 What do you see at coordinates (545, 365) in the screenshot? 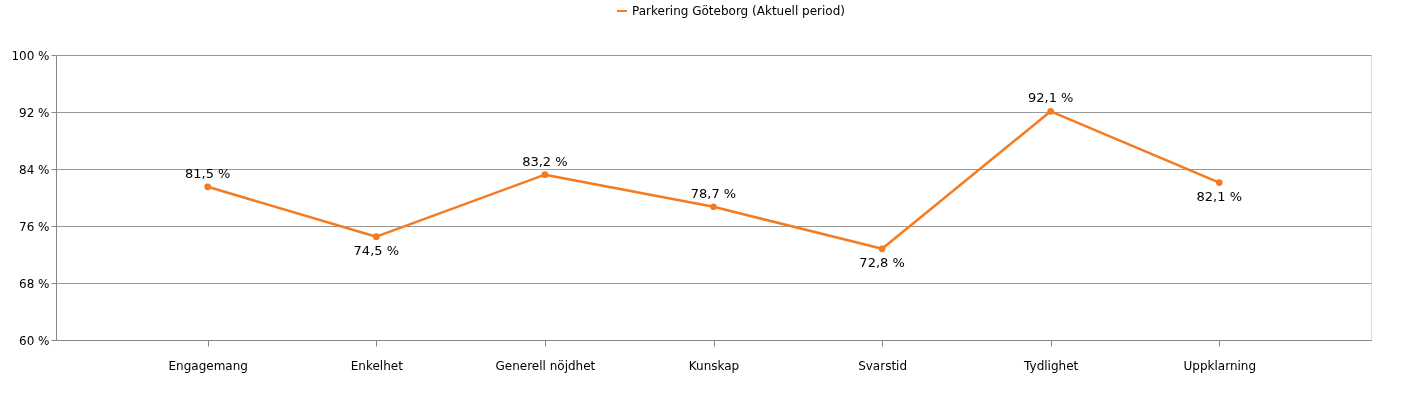
I see `x-tick-label: Generell nöjdhet` at bounding box center [545, 365].